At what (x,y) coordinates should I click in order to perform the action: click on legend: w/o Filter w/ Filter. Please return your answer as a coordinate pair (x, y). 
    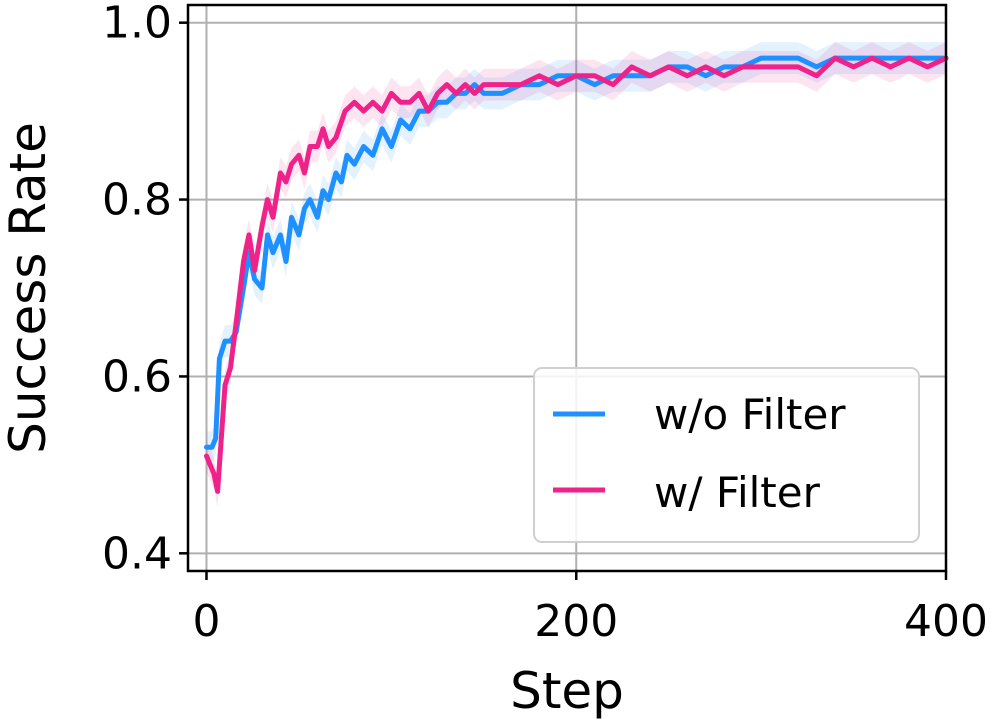
    Looking at the image, I should click on (726, 455).